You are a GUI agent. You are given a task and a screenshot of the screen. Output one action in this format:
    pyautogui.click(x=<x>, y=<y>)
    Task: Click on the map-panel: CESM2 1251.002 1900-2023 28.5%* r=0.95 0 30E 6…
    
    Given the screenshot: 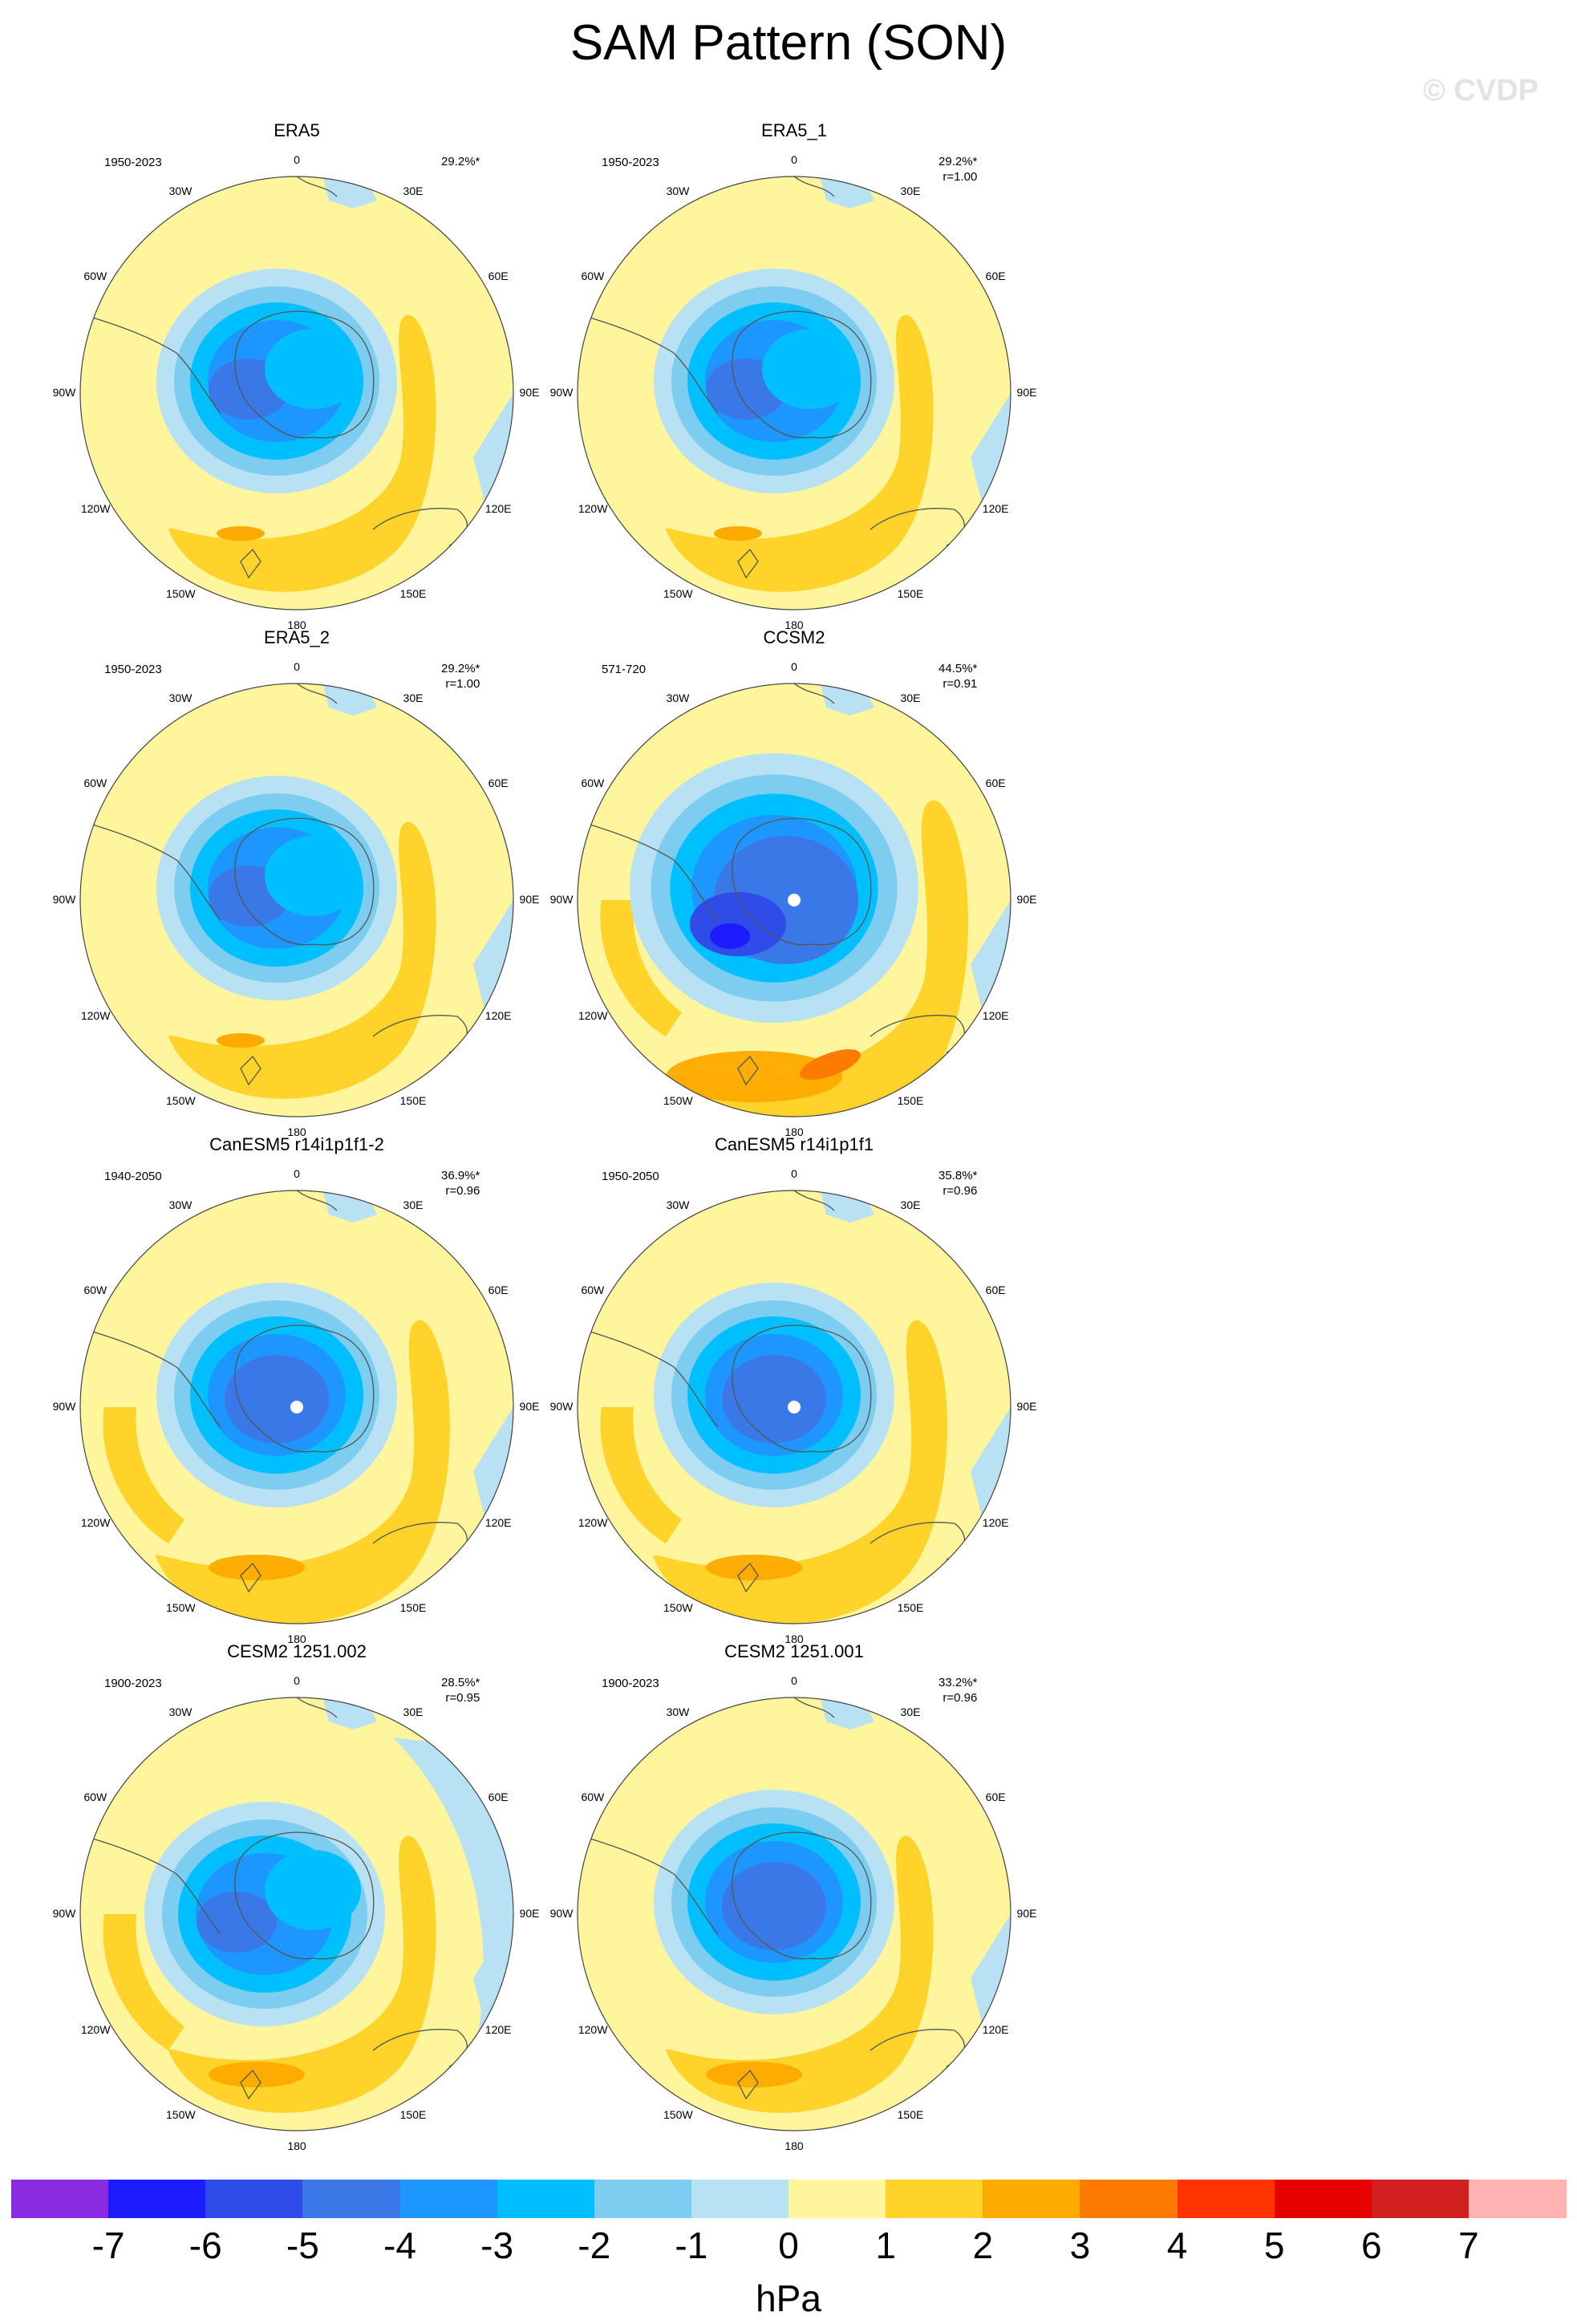 What is the action you would take?
    pyautogui.click(x=359, y=1898)
    